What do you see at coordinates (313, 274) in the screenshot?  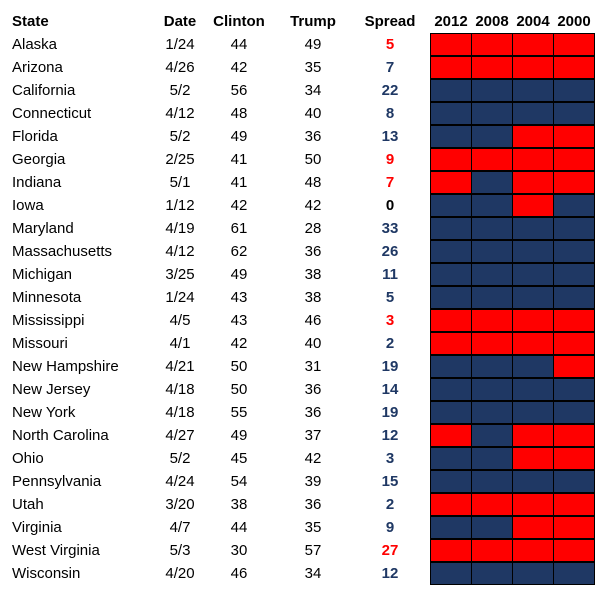 I see `trump-cell: 38` at bounding box center [313, 274].